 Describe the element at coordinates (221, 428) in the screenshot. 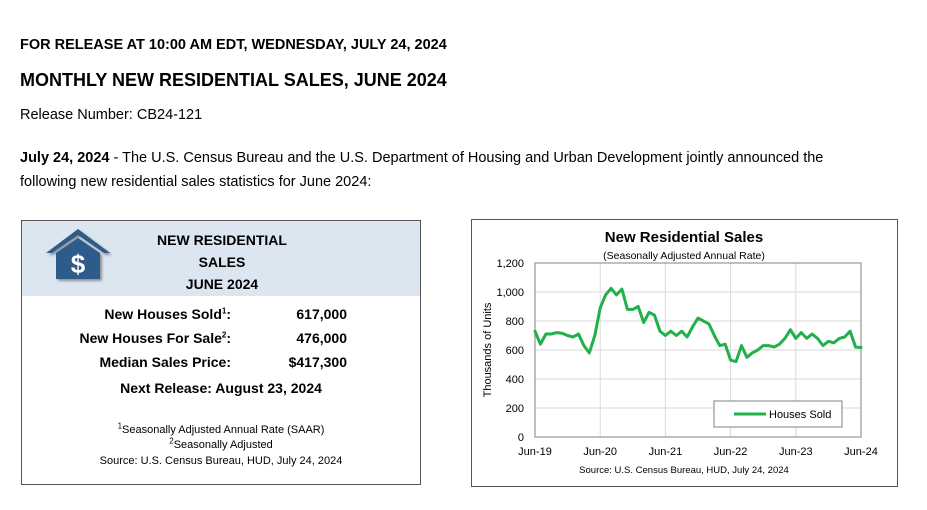

I see `footnote-1: 1Seasonally Adjusted Annual Rate (SAAR)` at that location.